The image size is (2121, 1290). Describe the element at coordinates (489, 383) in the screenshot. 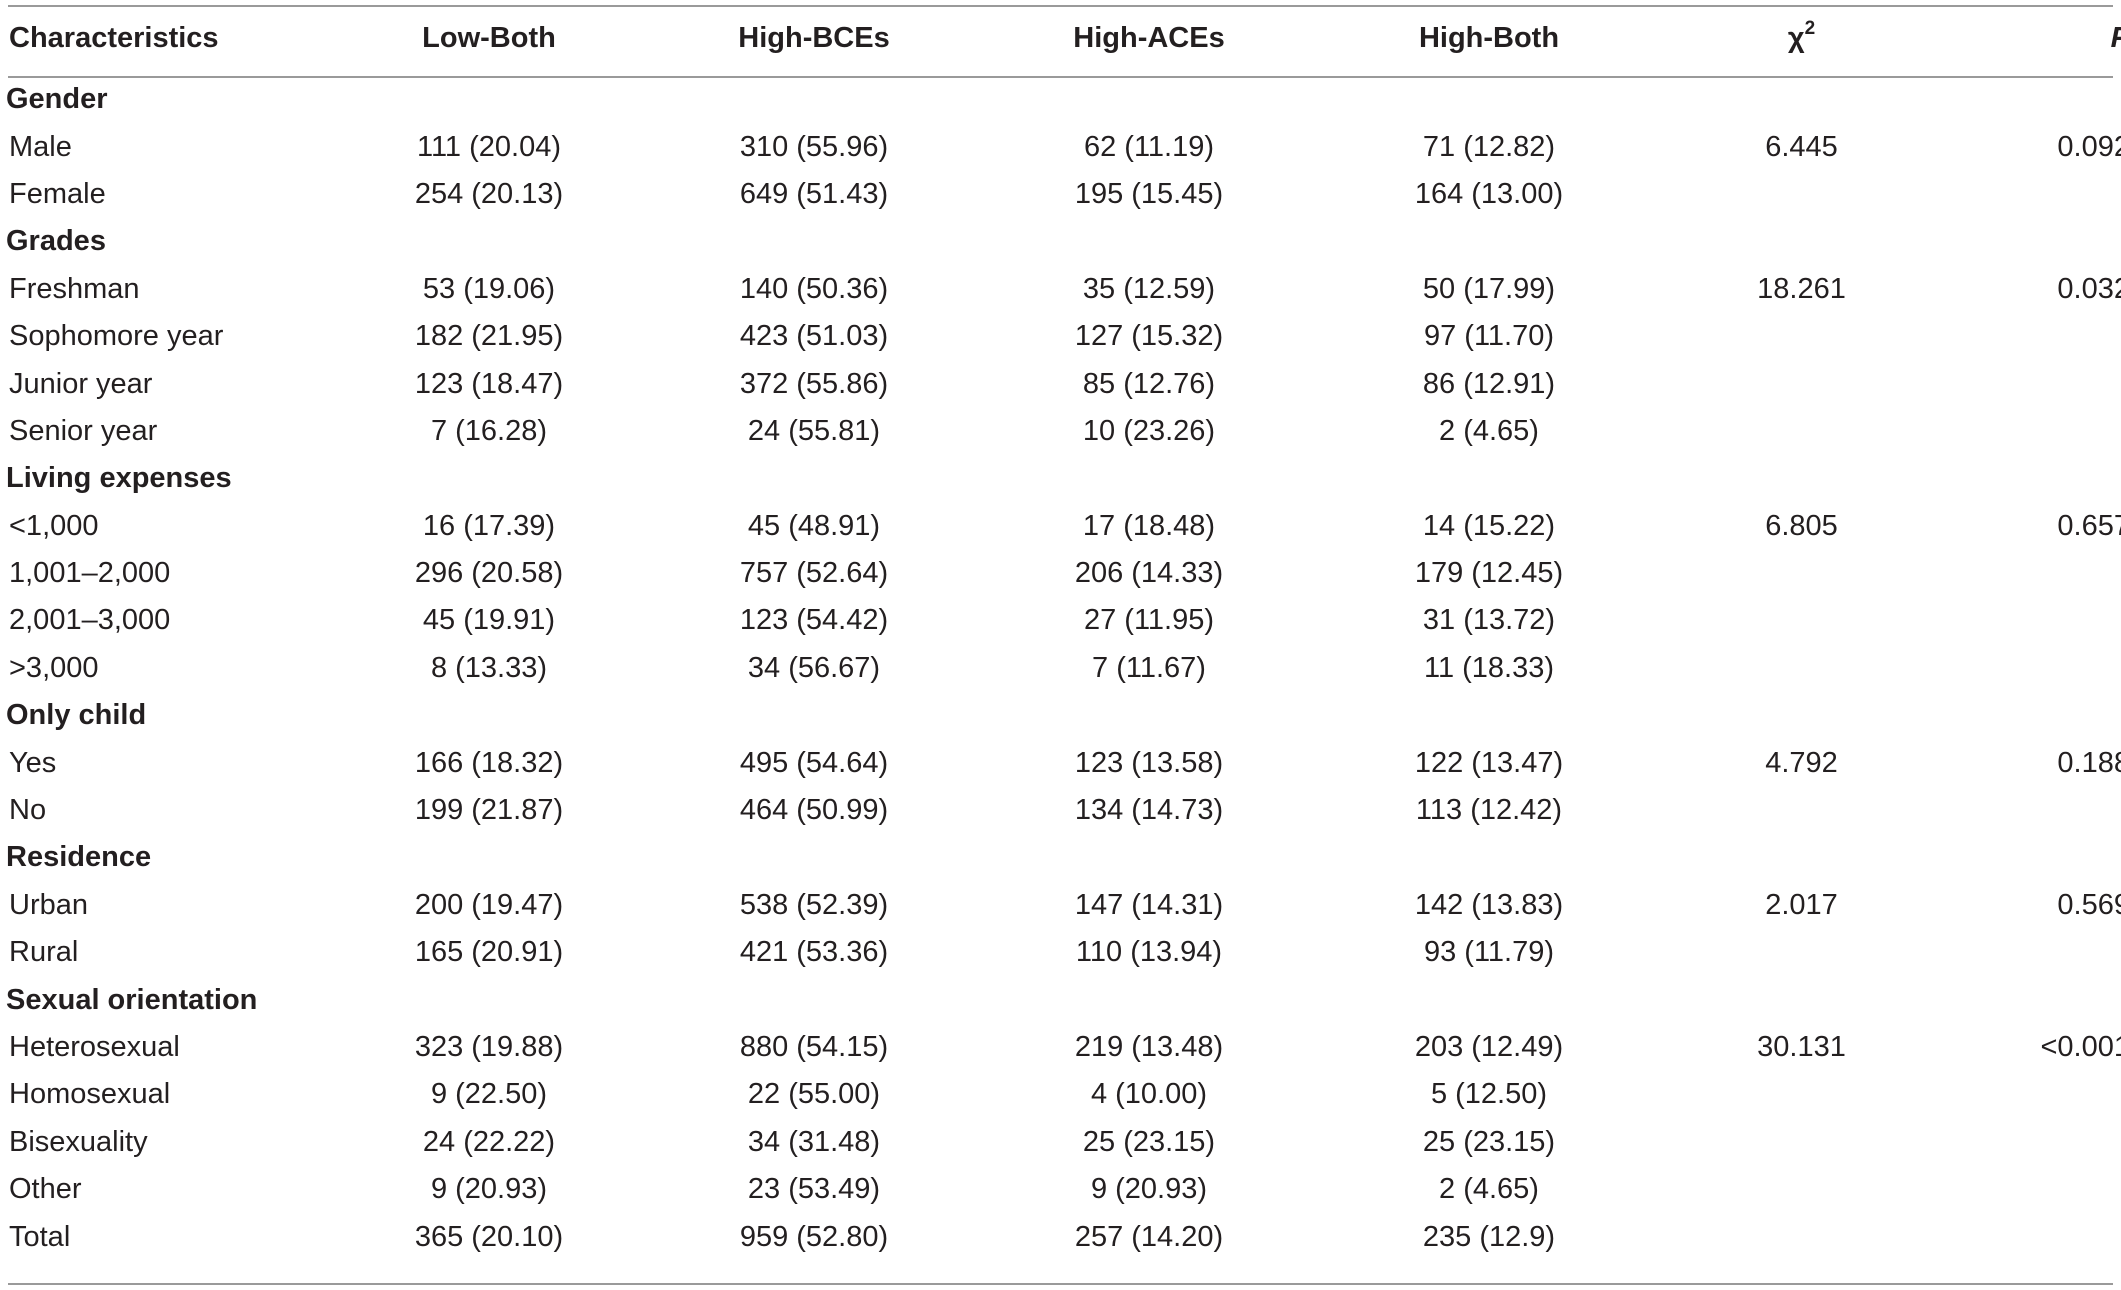

I see `cell-low-both: 123 (18.47)` at that location.